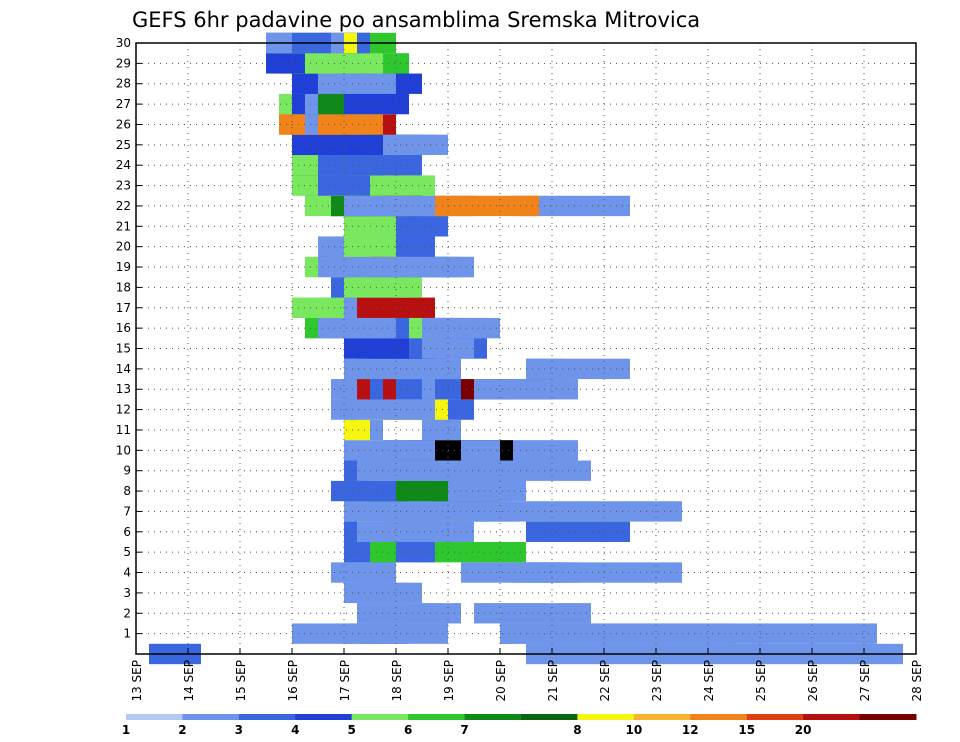 The width and height of the screenshot is (960, 742). Describe the element at coordinates (137, 681) in the screenshot. I see `x-tick-label: 13 SEP` at that location.